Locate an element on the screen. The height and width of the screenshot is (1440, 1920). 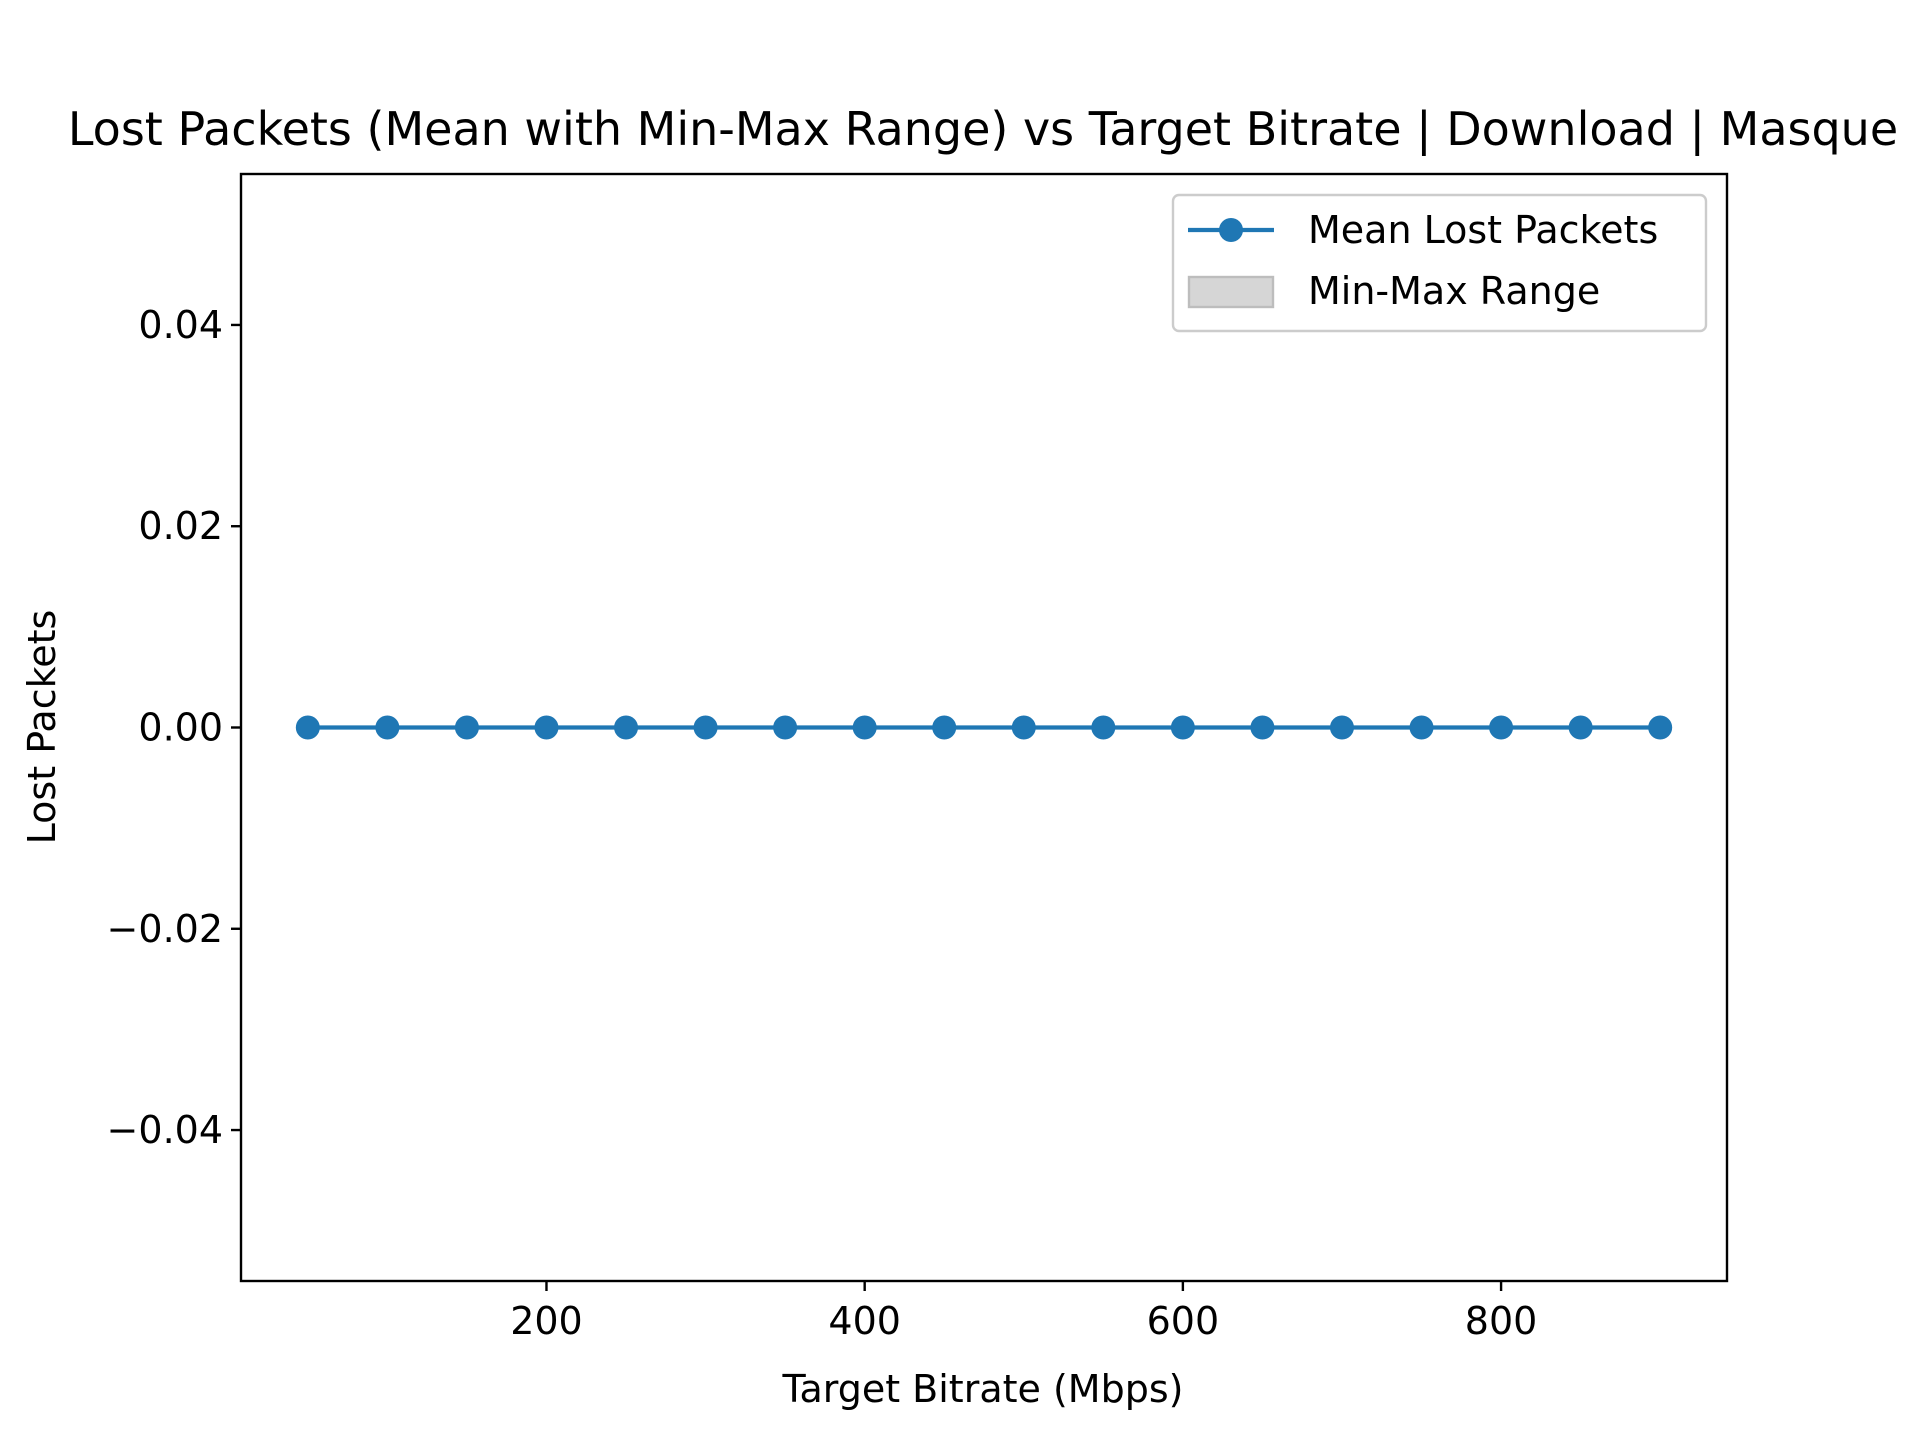
x-axis: 200 400 600 800 is located at coordinates (1023, 1312).